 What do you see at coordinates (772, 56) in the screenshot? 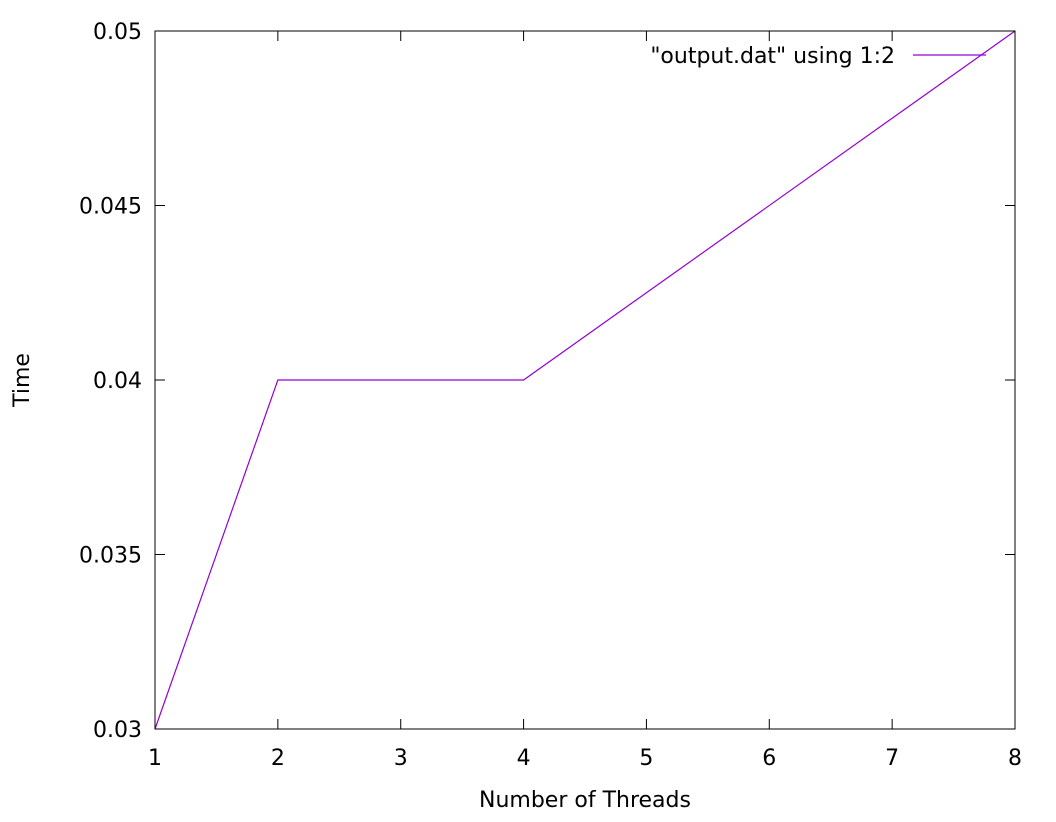
I see `legend-label: "output.dat" using 1:2` at bounding box center [772, 56].